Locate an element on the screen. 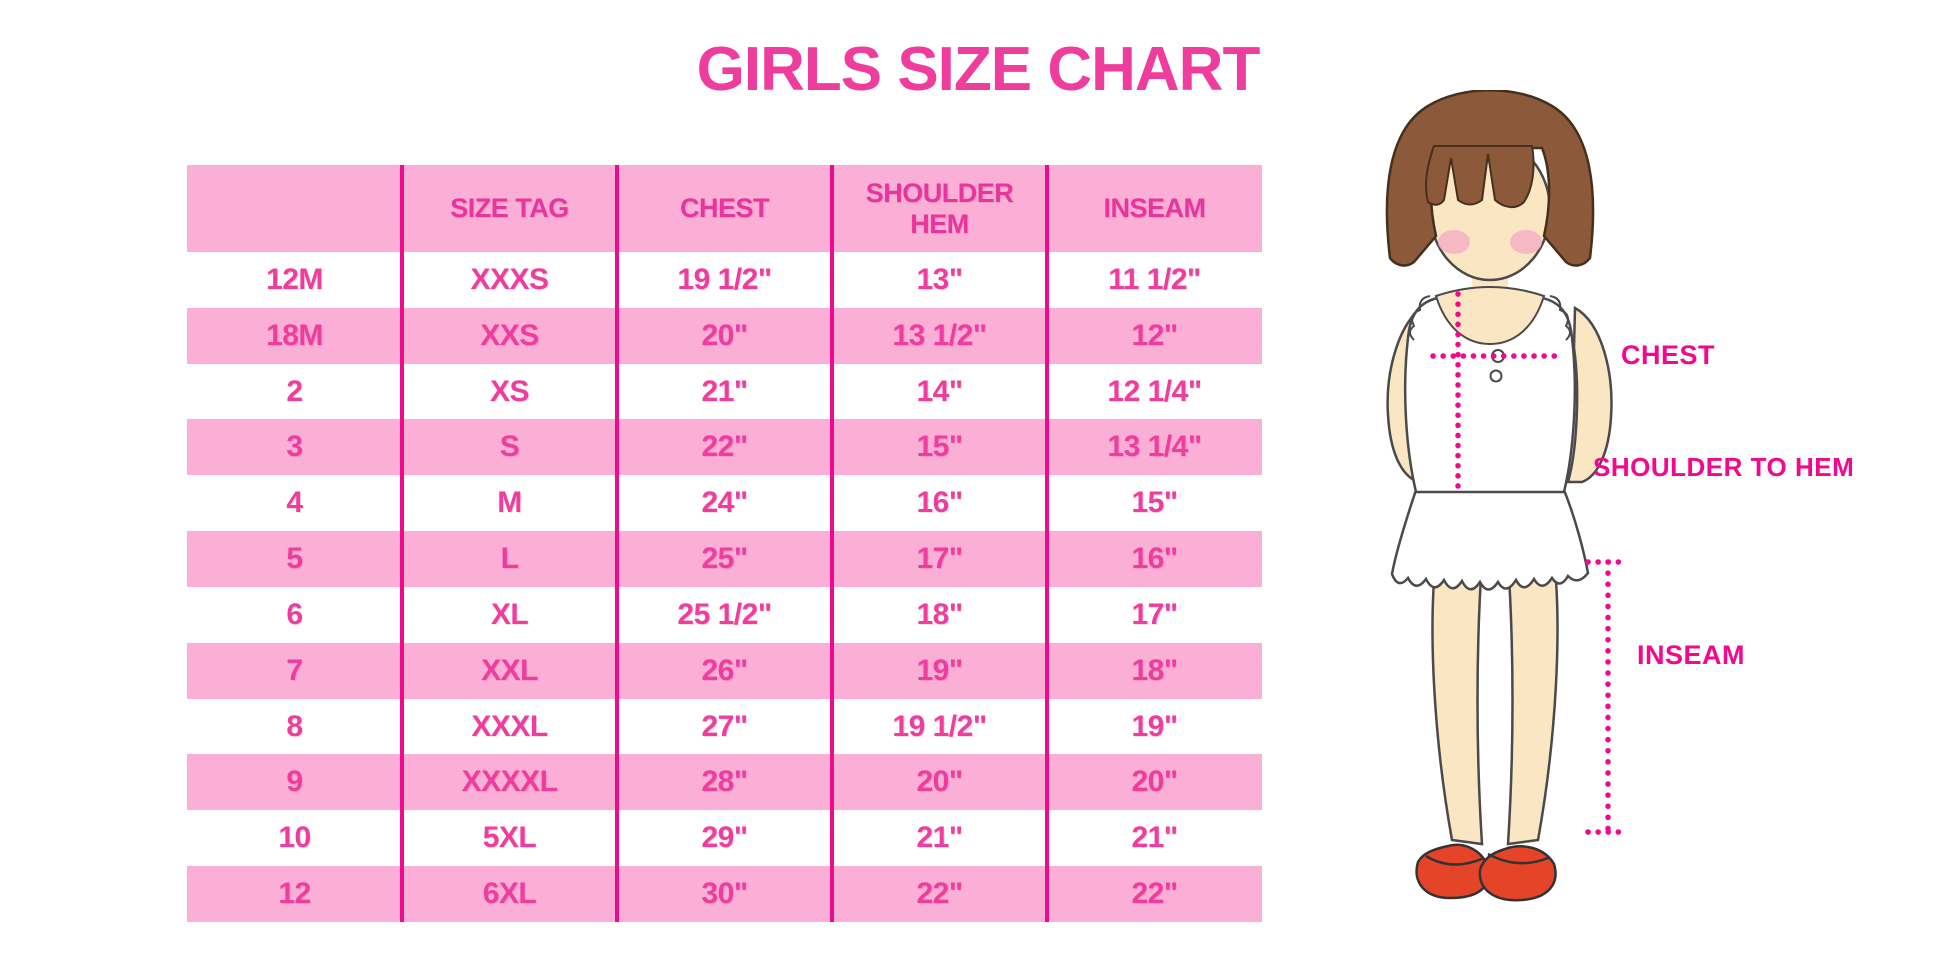  table-cell: 14" is located at coordinates (939, 391).